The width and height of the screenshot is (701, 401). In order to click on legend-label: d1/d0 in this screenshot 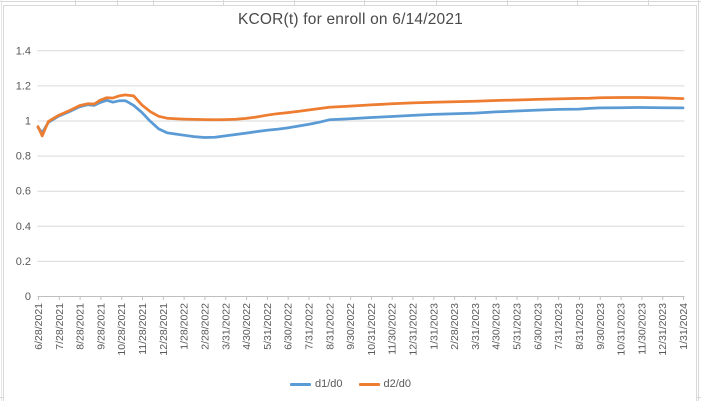, I will do `click(328, 384)`.